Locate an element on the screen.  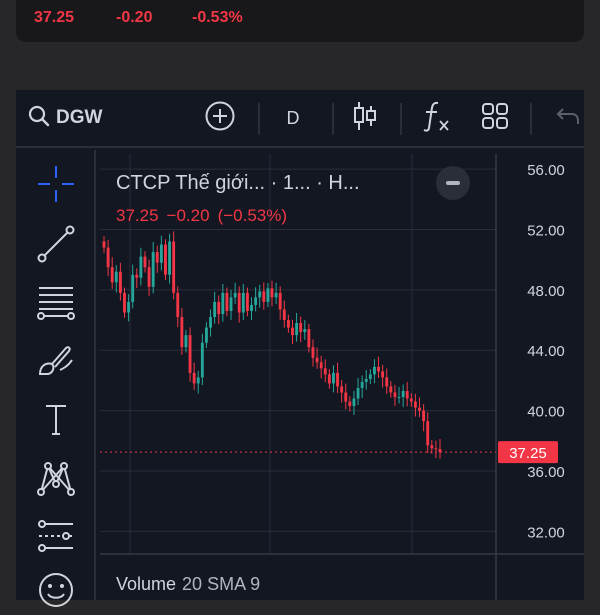
text-tool-button is located at coordinates (56, 422).